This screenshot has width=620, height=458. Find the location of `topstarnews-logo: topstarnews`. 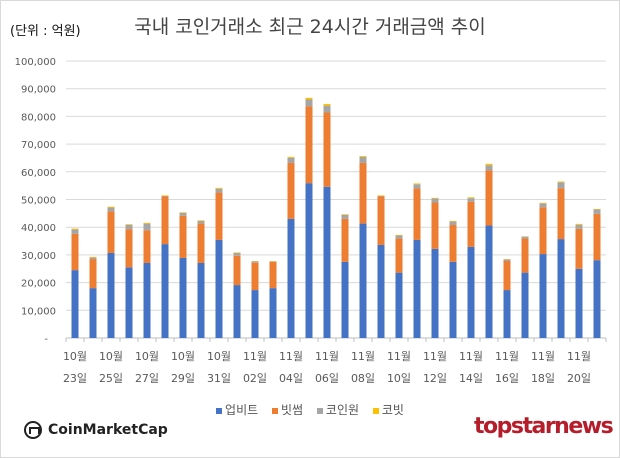

topstarnews-logo: topstarnews is located at coordinates (544, 426).